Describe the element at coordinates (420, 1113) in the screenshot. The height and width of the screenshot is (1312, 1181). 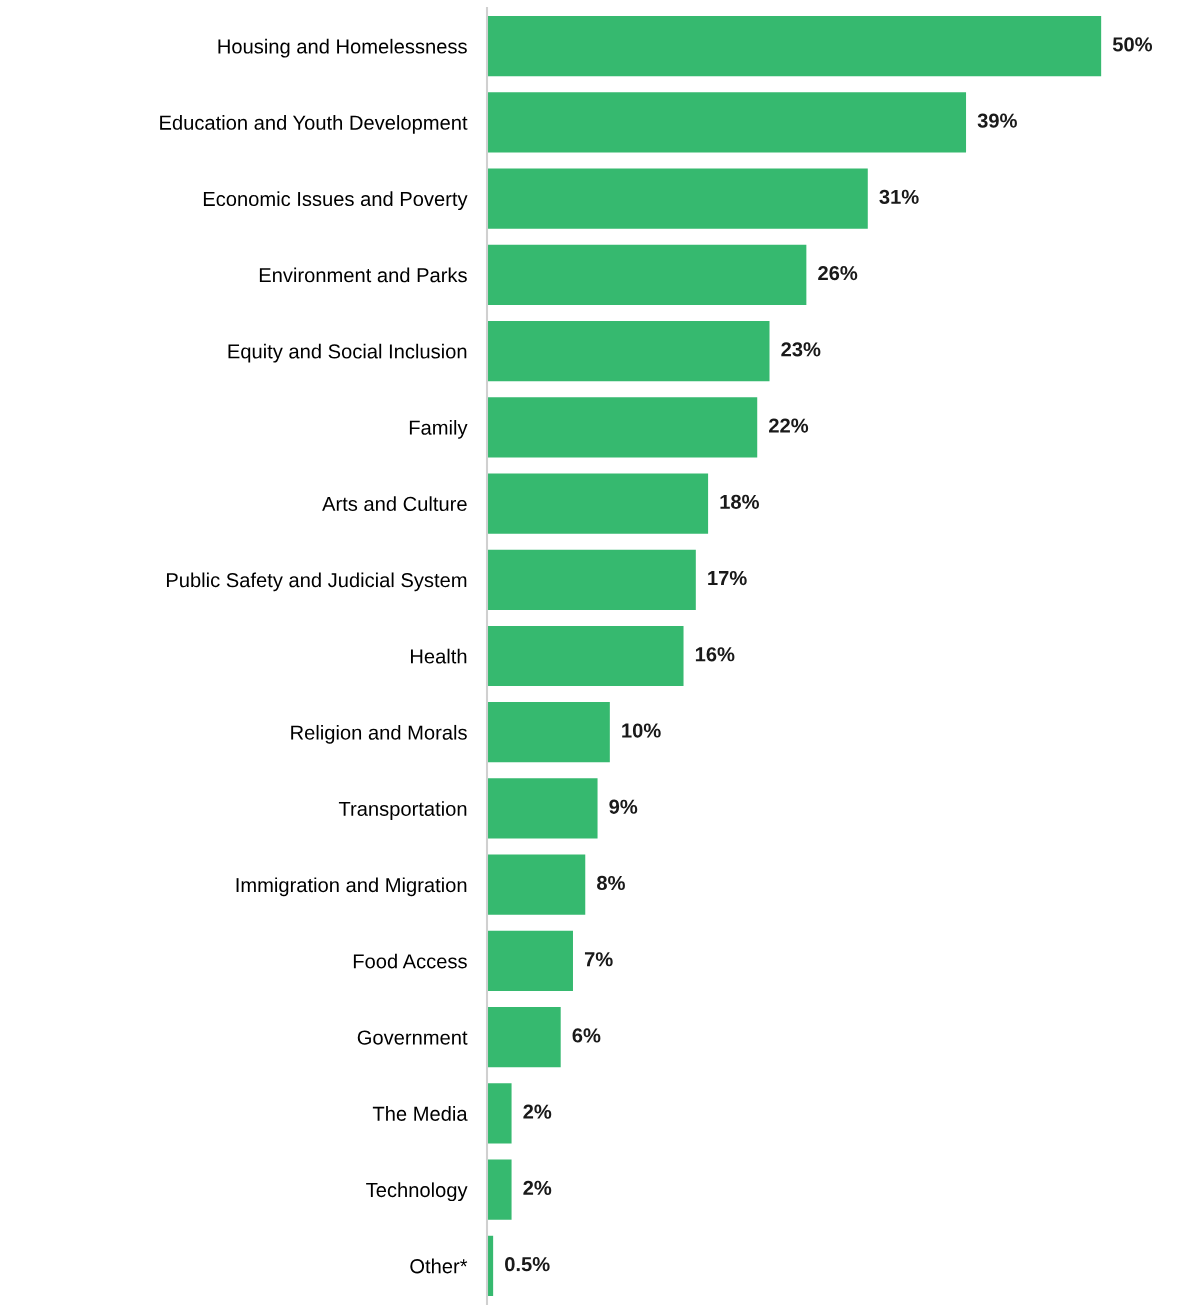
I see `y-tick-label: The Media` at that location.